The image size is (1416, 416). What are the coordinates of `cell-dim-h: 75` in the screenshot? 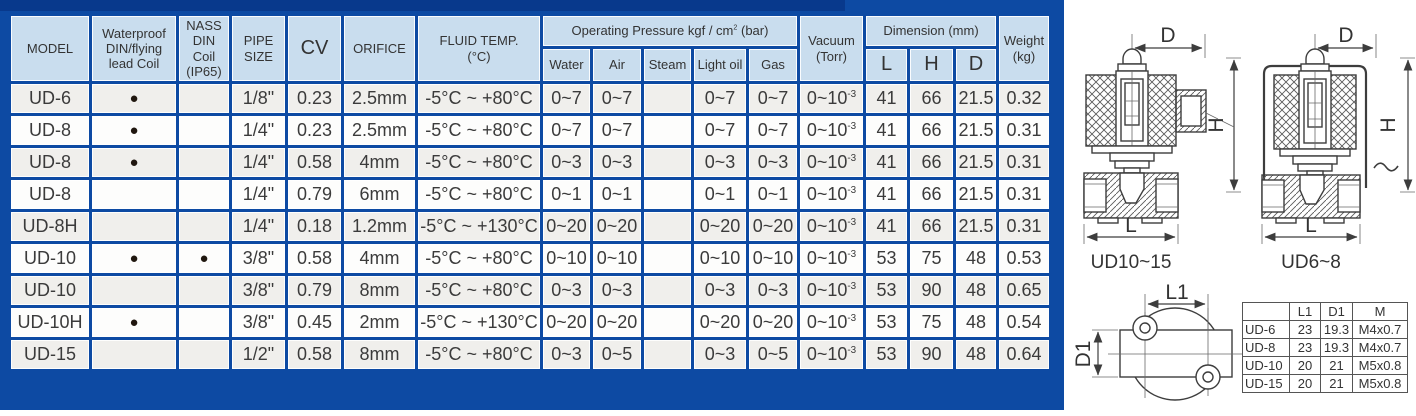 It's located at (931, 259).